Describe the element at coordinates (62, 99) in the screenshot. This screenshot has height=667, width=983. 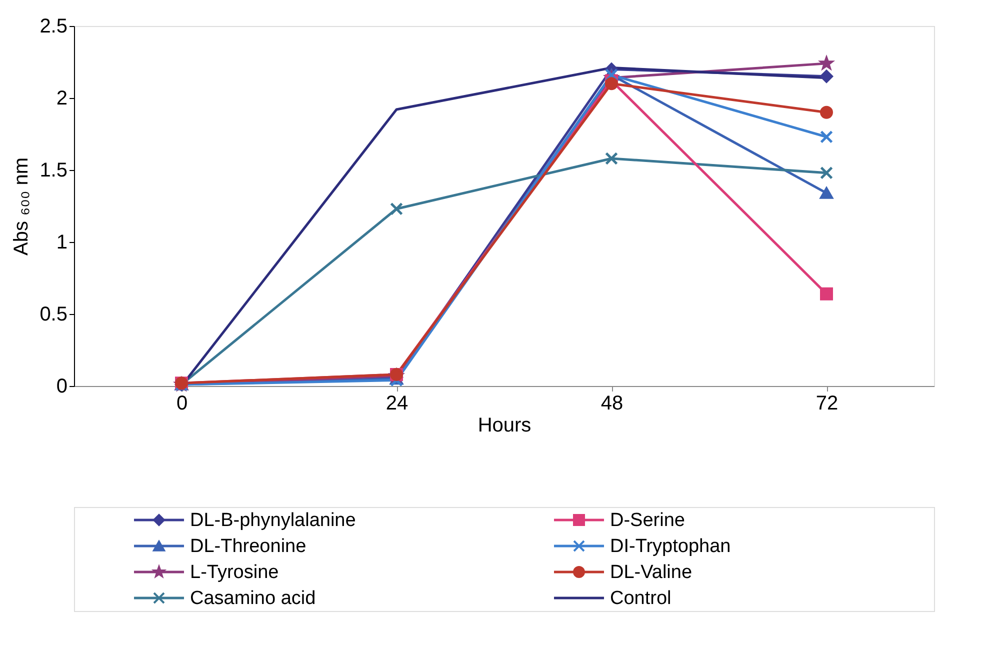
I see `y-tick-label: 2` at that location.